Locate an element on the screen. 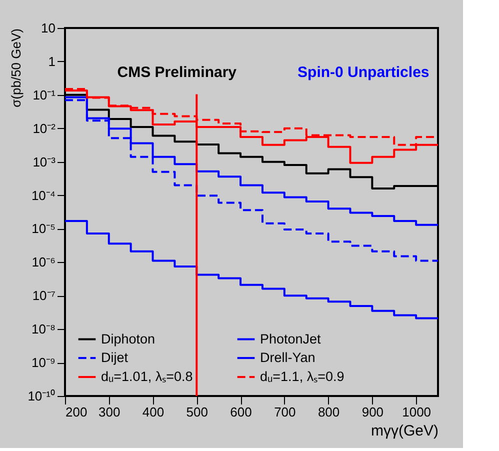 The height and width of the screenshot is (451, 499). y-axis-title: σ(pb/50 GeV) is located at coordinates (16, 68).